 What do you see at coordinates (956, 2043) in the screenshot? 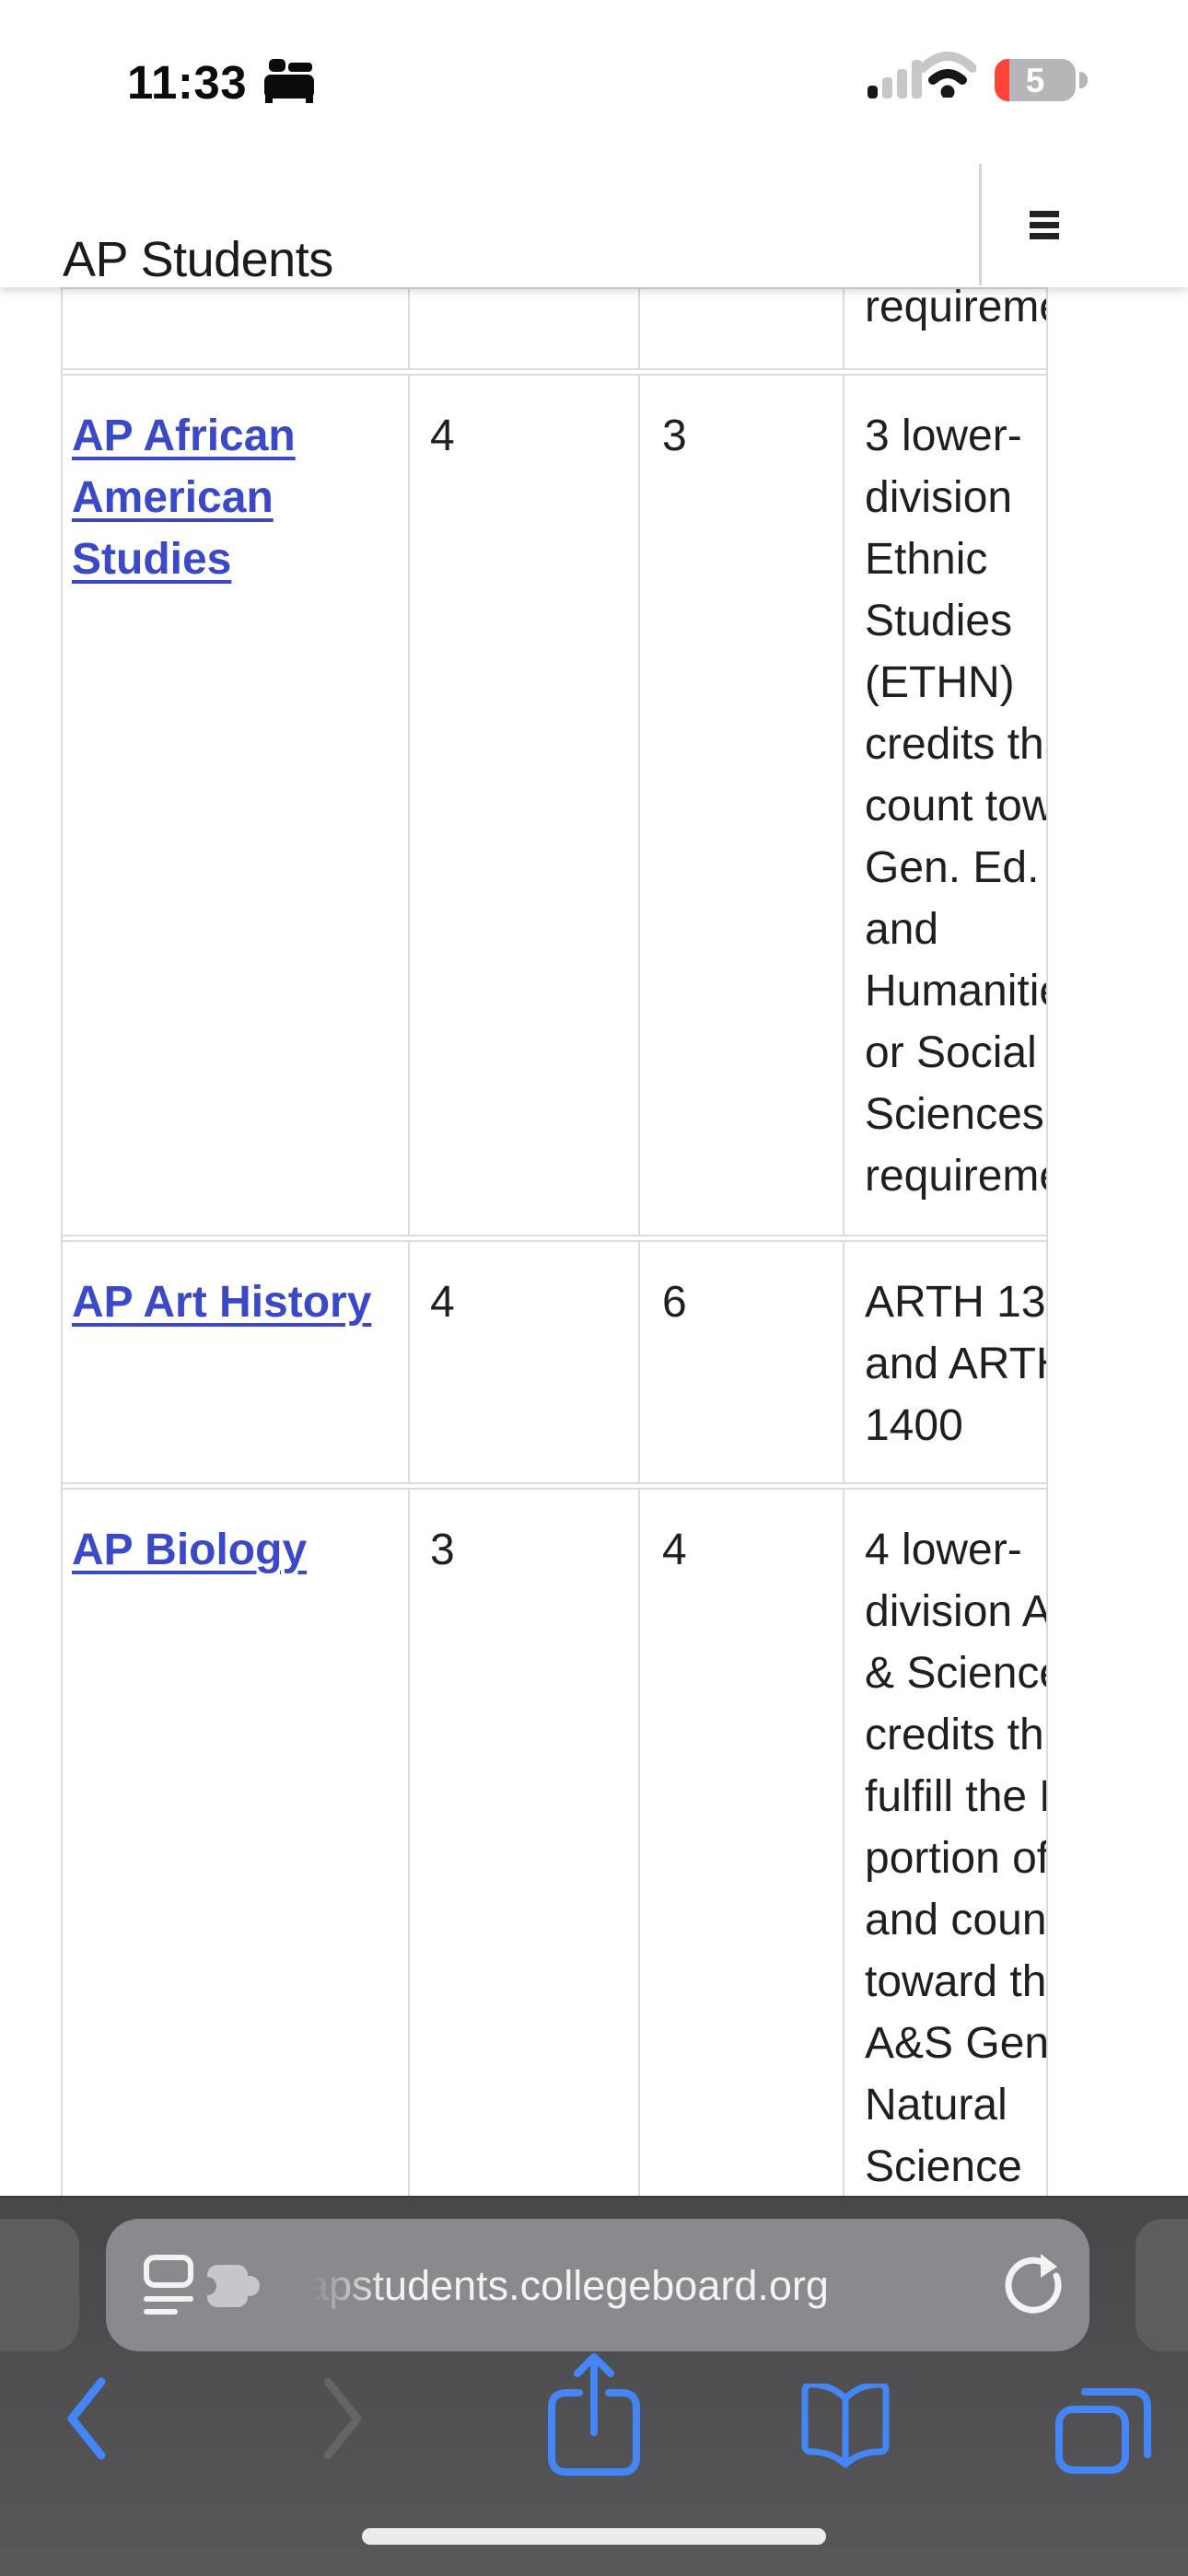
I see `requirement-line: A&S Gen.` at bounding box center [956, 2043].